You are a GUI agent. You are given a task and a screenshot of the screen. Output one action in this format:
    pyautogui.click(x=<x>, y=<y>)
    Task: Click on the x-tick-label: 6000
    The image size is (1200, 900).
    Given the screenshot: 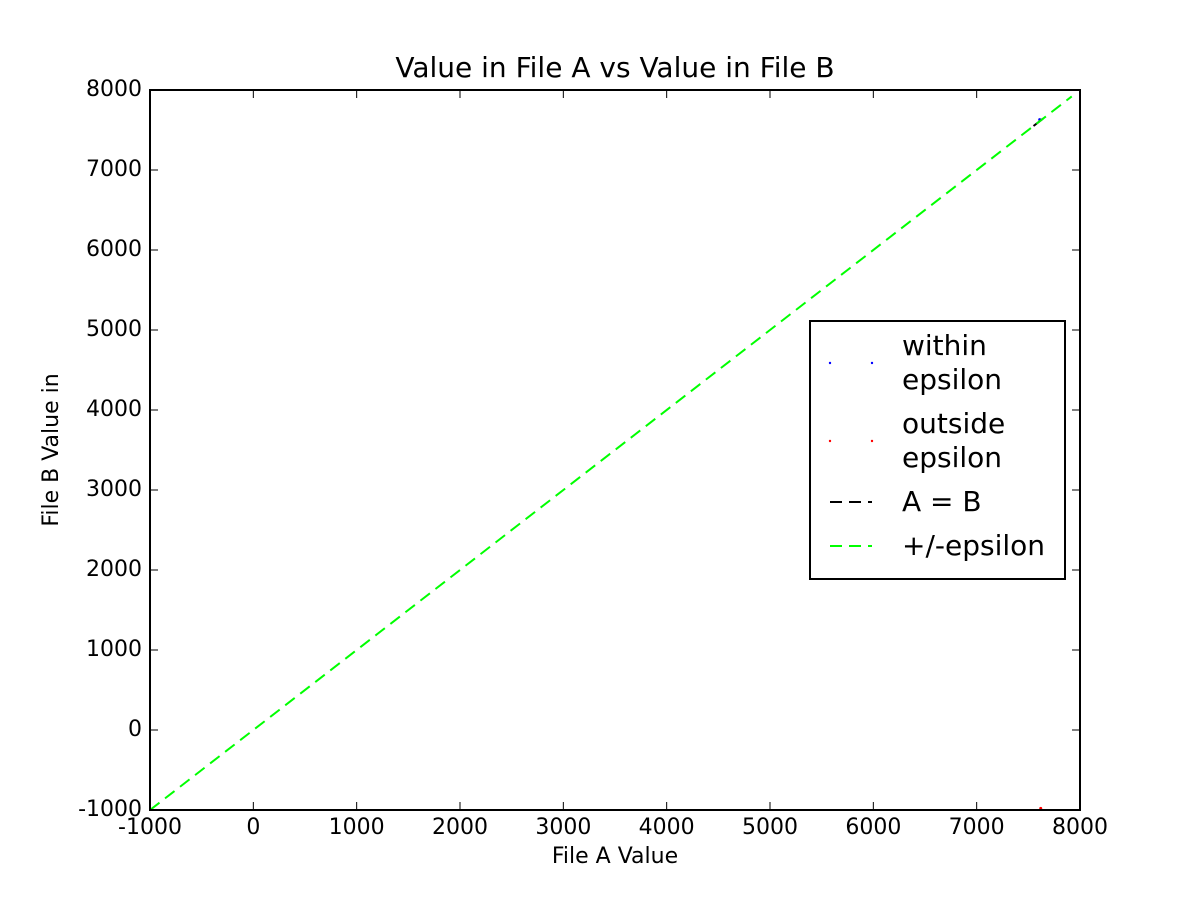 What is the action you would take?
    pyautogui.click(x=873, y=827)
    